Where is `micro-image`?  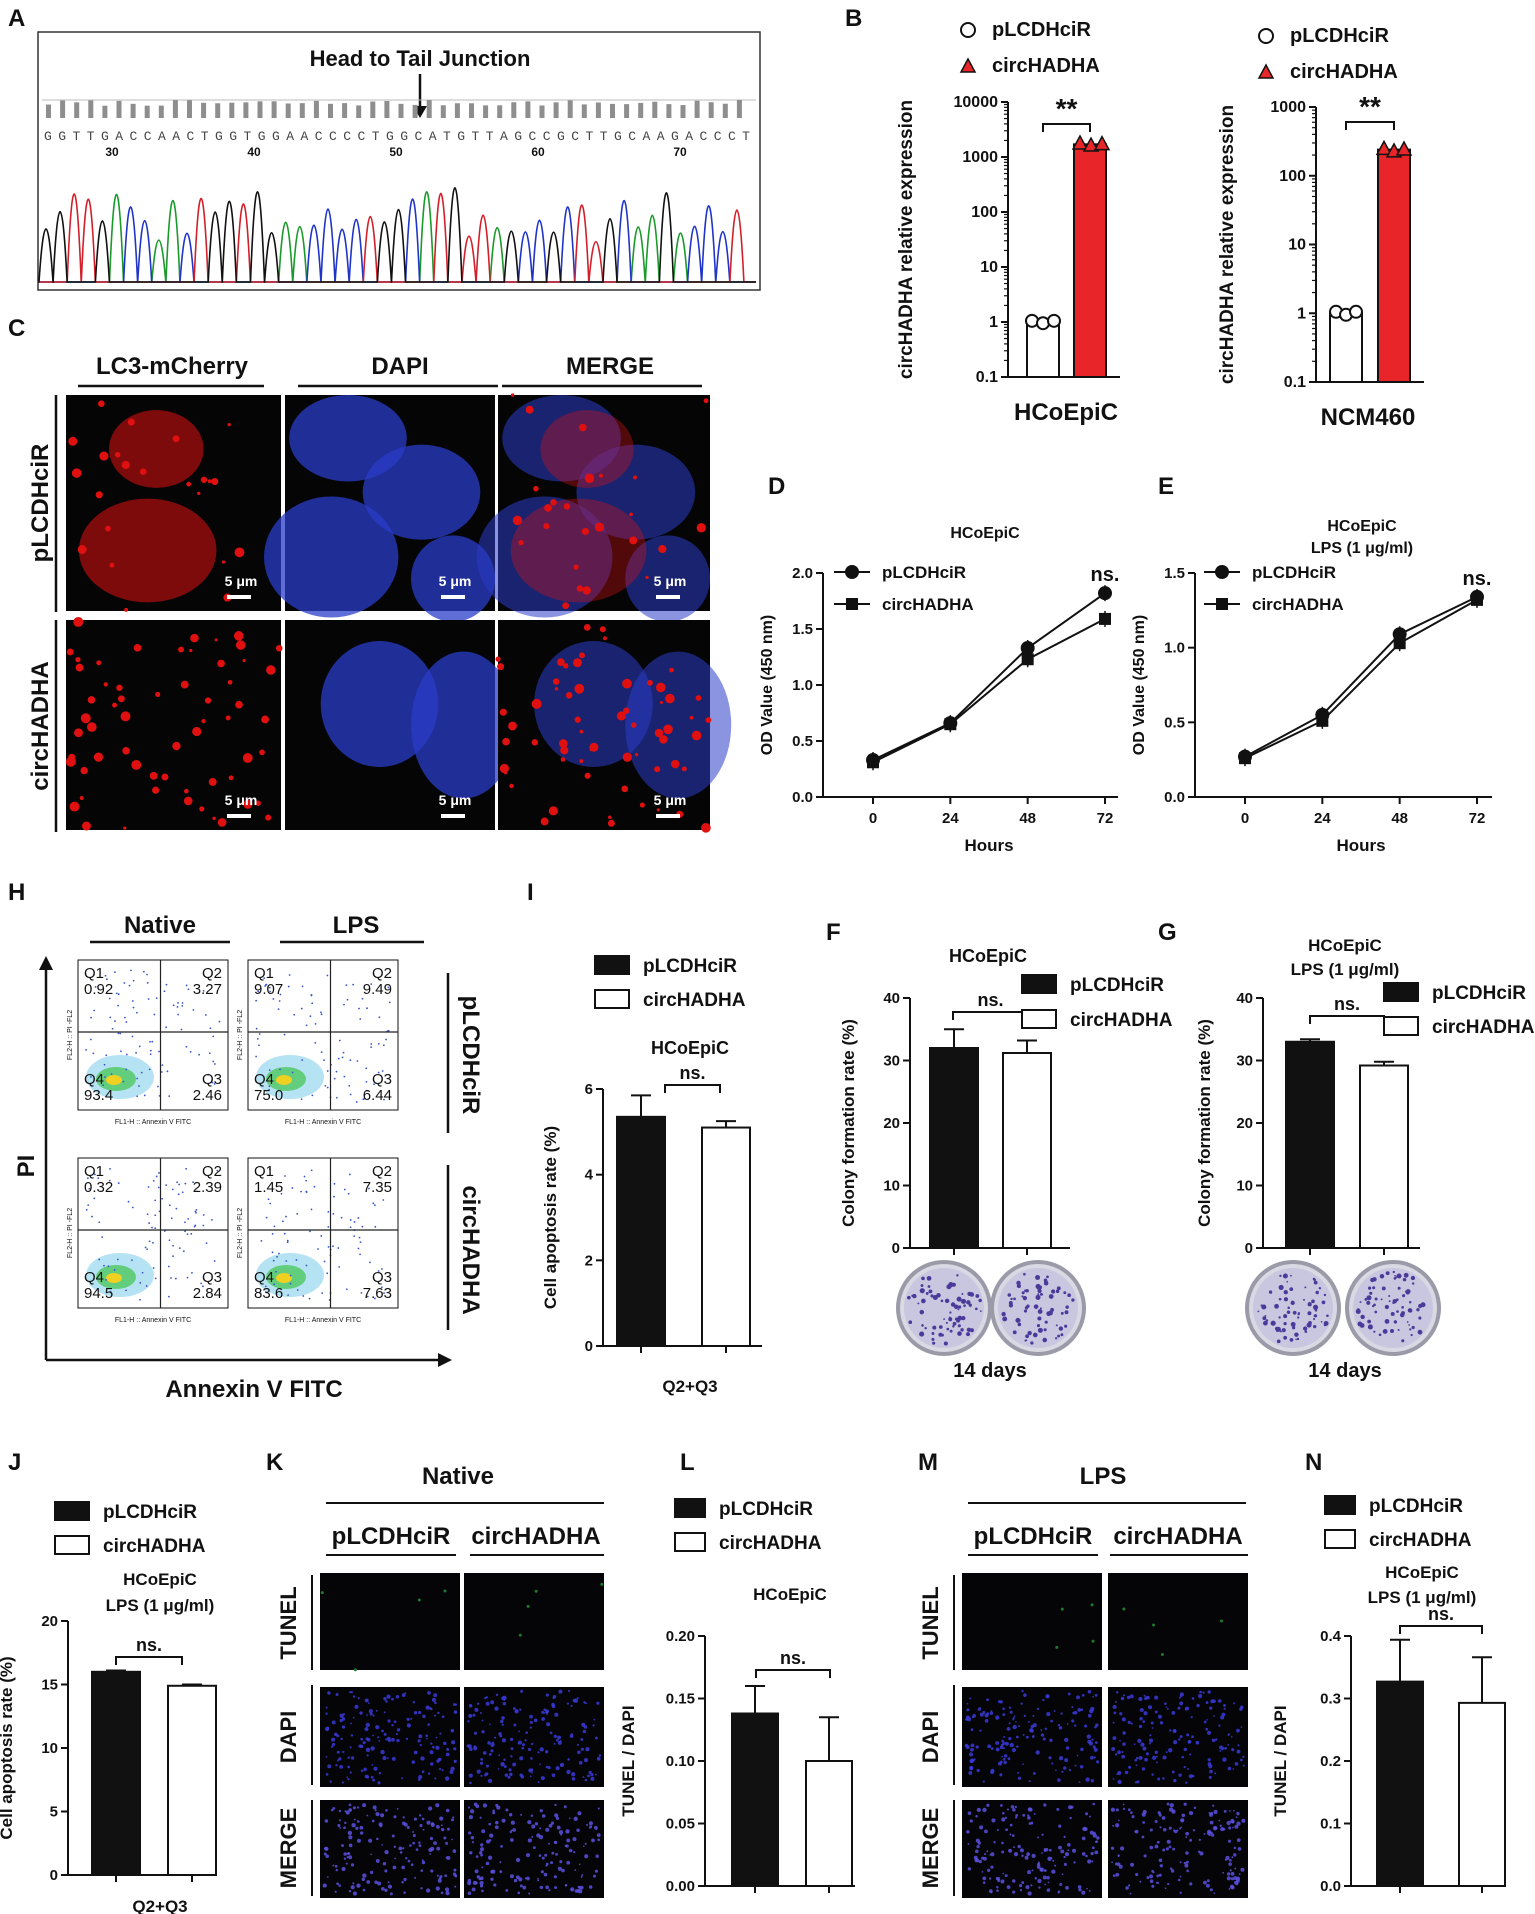 micro-image is located at coordinates (173, 725).